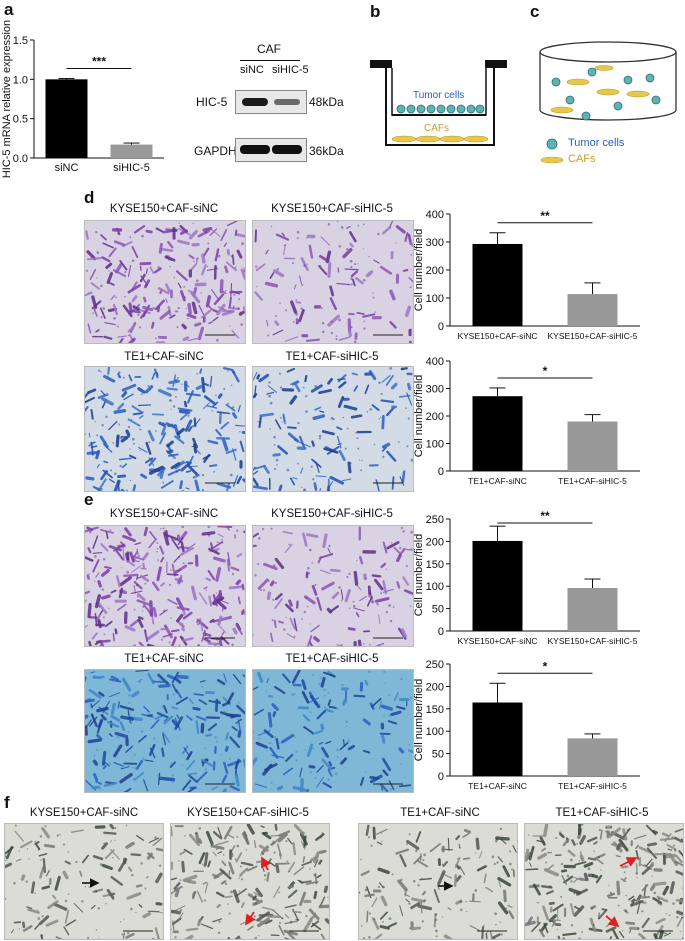 The image size is (685, 941). What do you see at coordinates (435, 445) in the screenshot?
I see `y-tick-label: 100` at bounding box center [435, 445].